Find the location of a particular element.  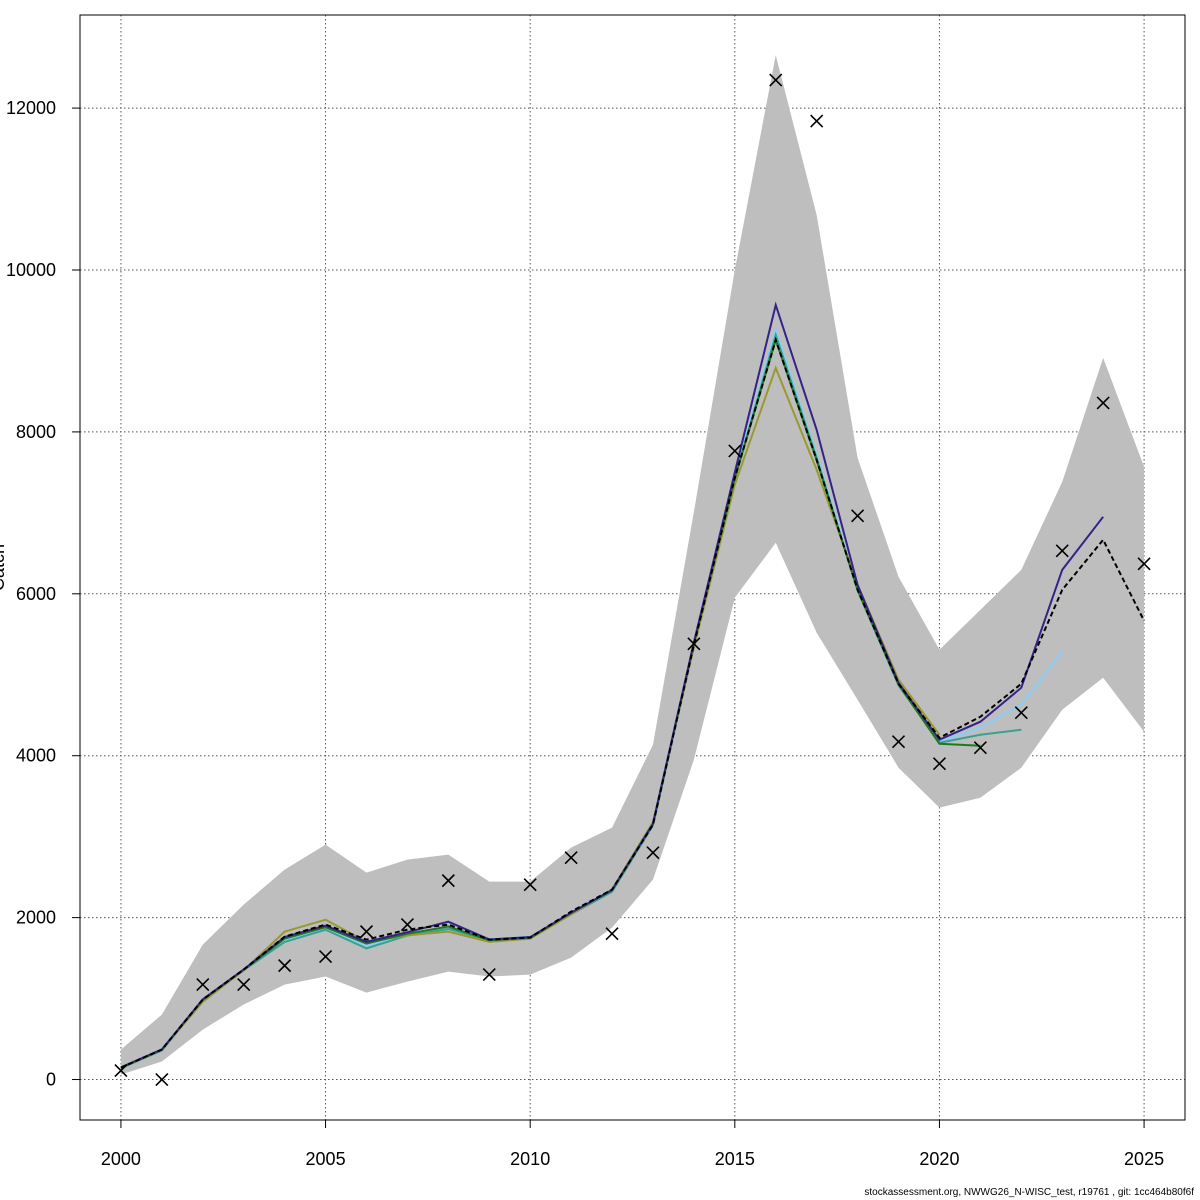

x-tick-label: 2010 is located at coordinates (530, 1159).